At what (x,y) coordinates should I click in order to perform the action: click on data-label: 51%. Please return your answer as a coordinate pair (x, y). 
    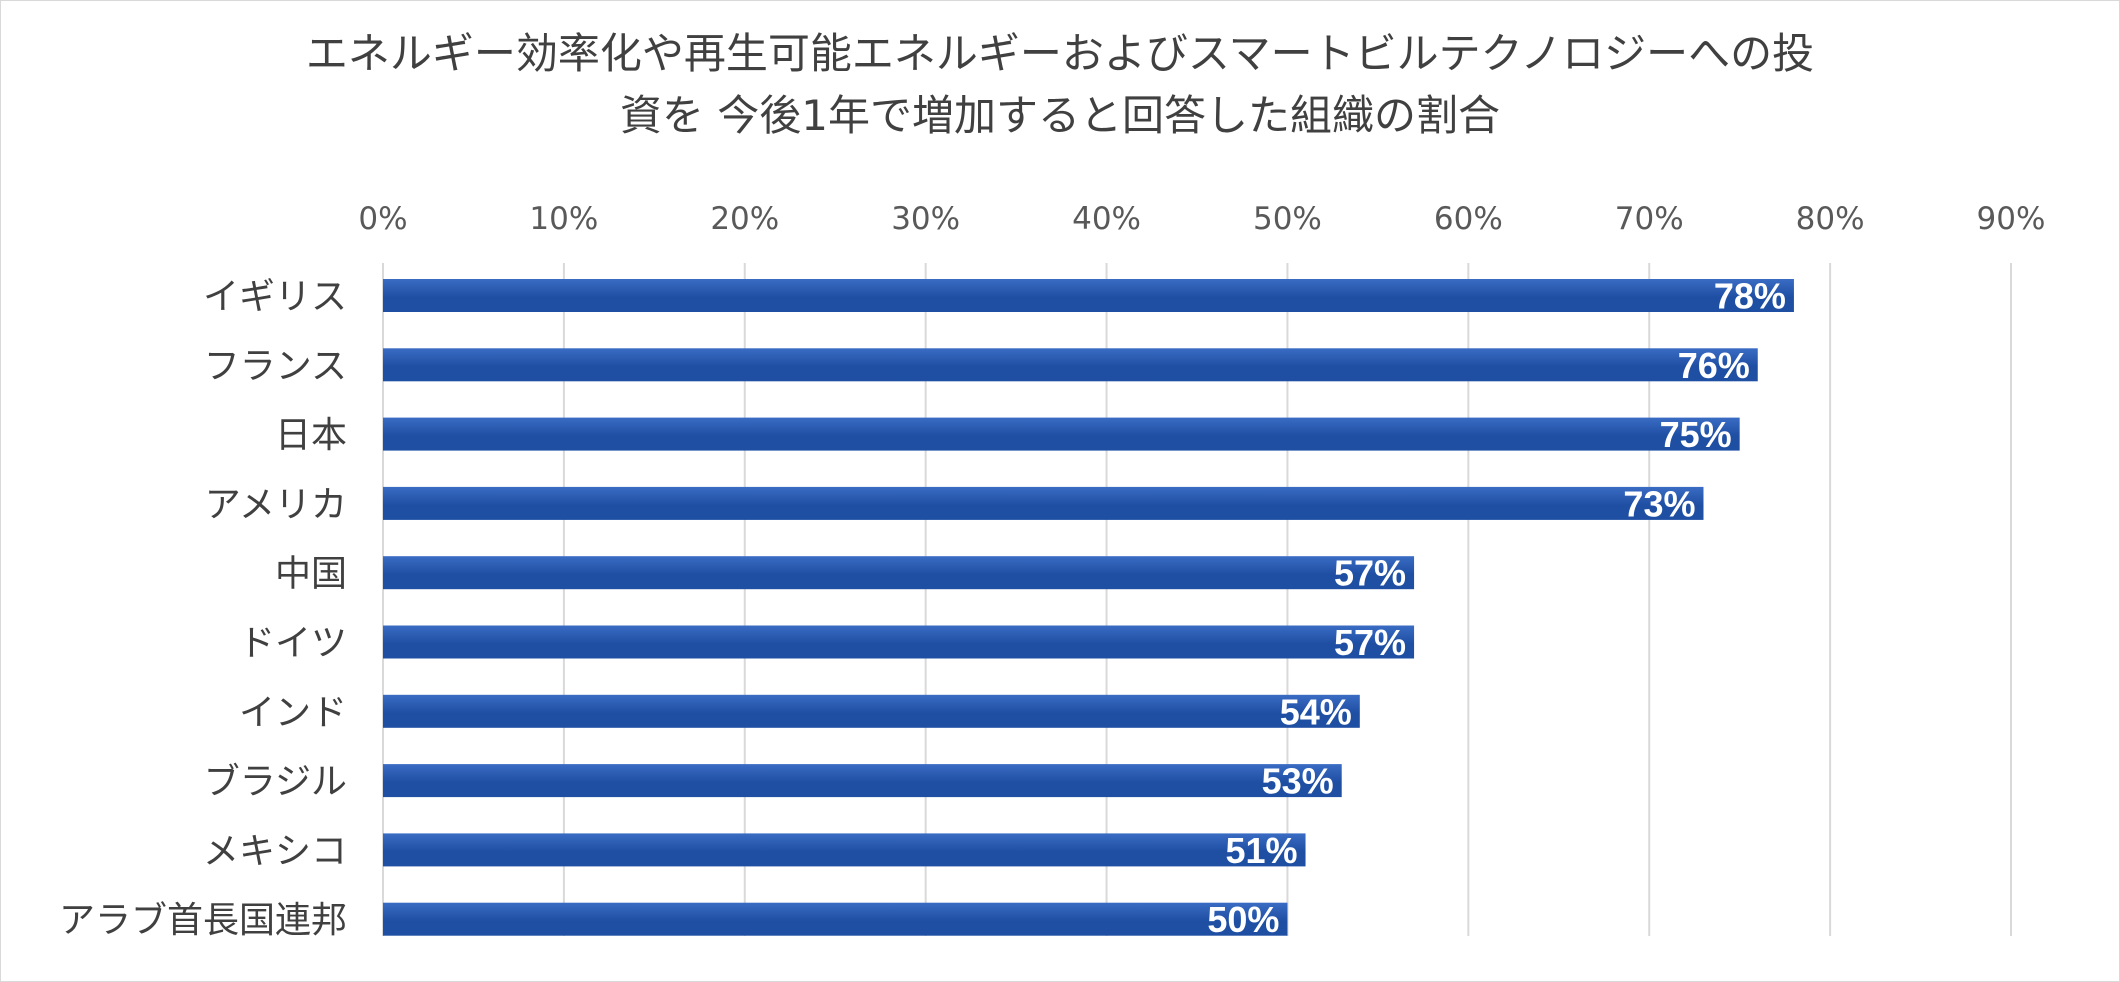
    Looking at the image, I should click on (1261, 850).